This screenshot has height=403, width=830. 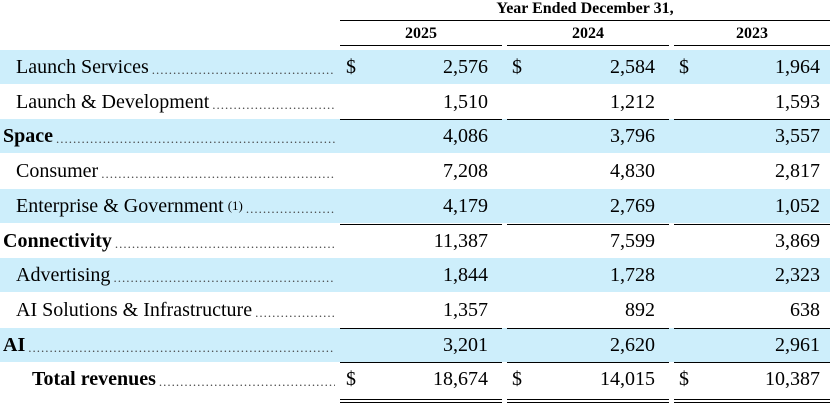 What do you see at coordinates (797, 344) in the screenshot?
I see `cell-value: 2,961` at bounding box center [797, 344].